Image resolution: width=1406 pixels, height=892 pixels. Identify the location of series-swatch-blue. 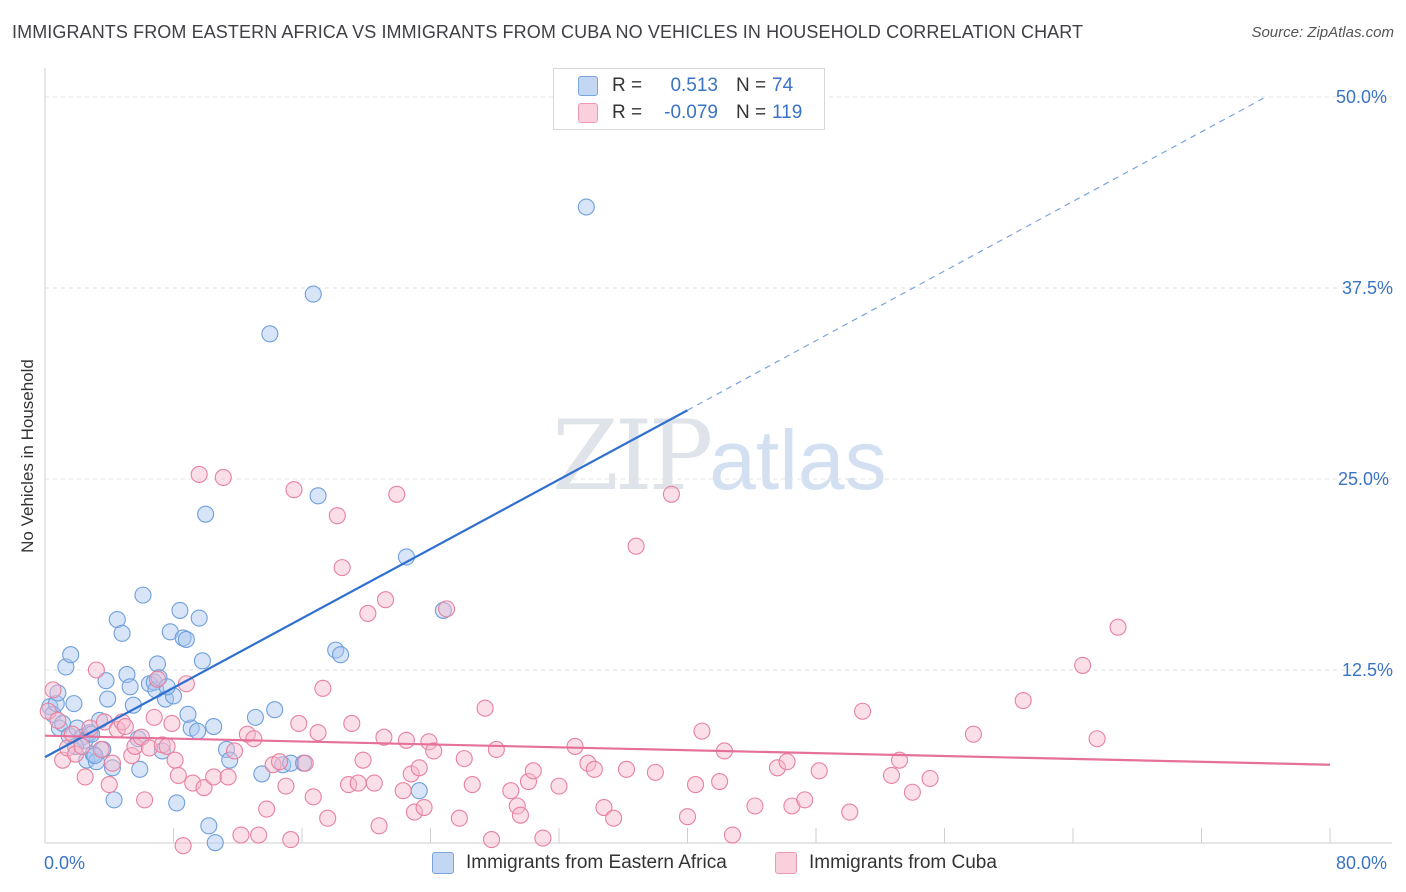
(443, 863).